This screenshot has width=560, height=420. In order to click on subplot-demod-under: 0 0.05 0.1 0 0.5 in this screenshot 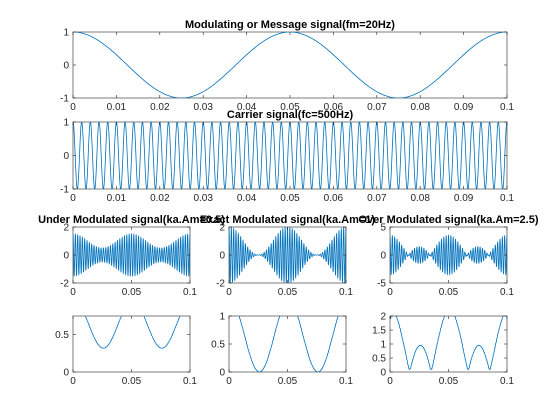, I will do `click(126, 351)`.